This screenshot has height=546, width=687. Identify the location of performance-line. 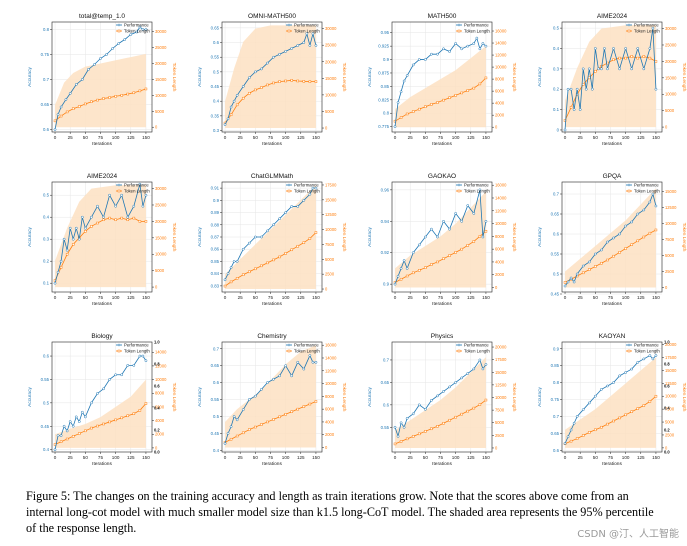
(100, 402).